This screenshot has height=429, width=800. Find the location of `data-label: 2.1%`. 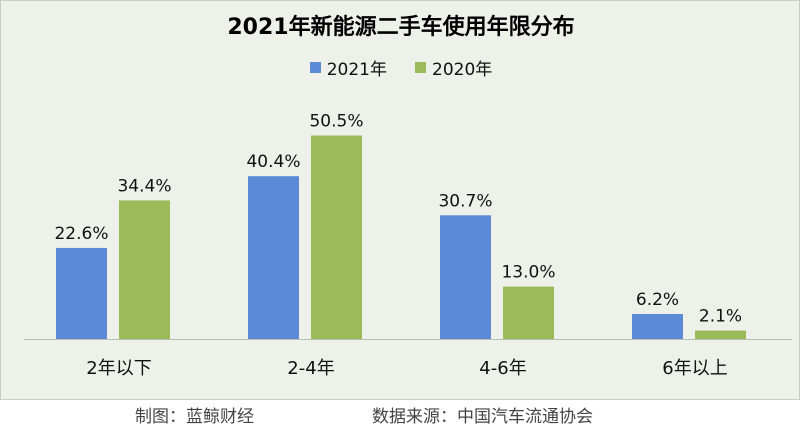

data-label: 2.1% is located at coordinates (720, 317).